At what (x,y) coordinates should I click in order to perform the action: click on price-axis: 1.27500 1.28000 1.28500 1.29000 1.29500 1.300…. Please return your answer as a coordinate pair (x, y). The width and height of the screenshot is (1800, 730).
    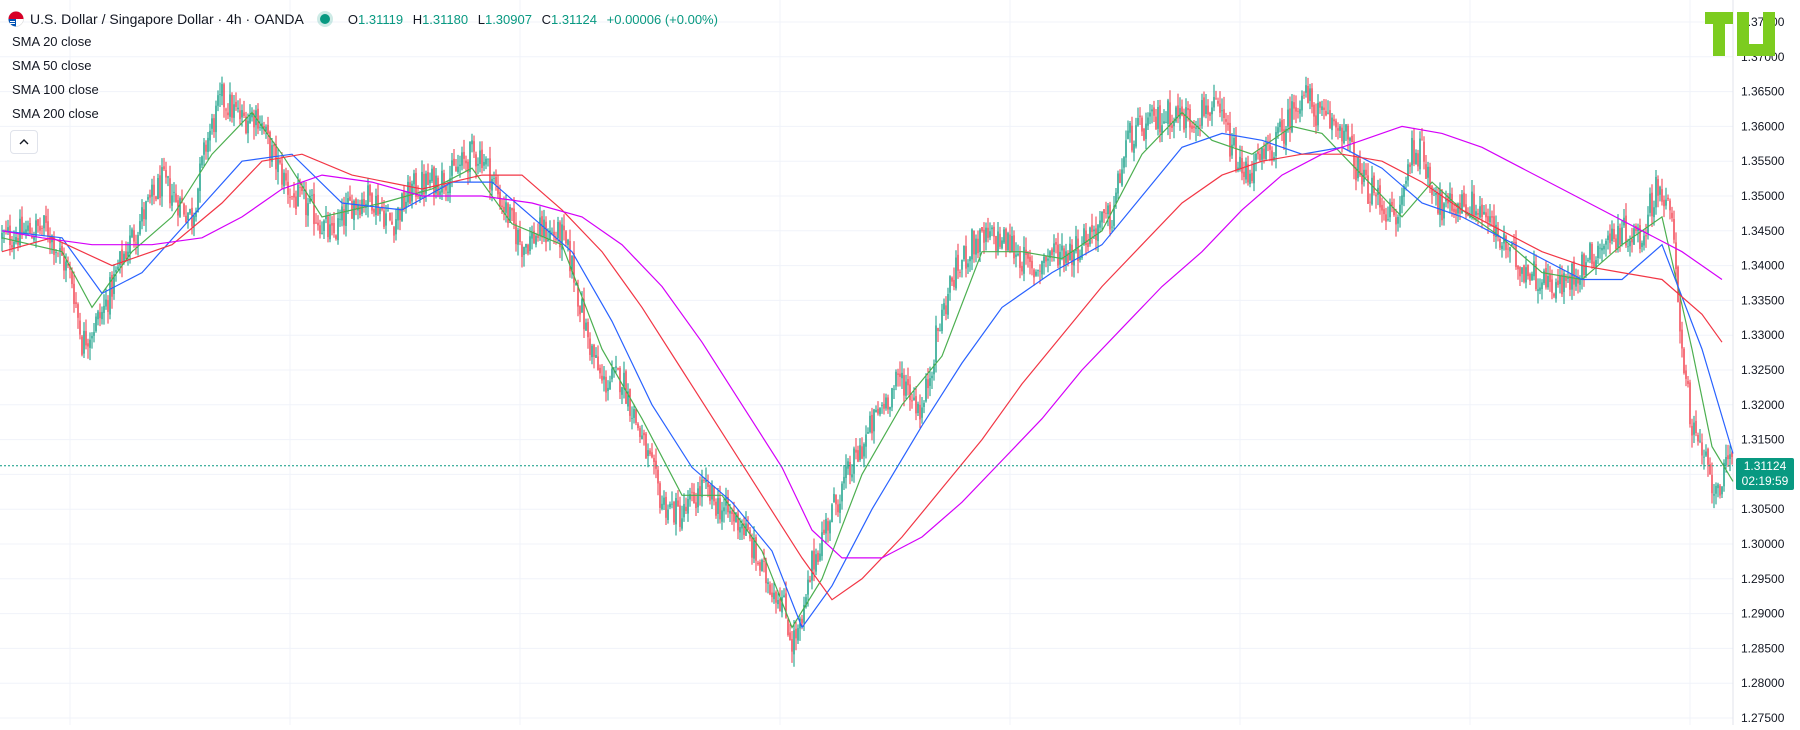
    Looking at the image, I should click on (1763, 370).